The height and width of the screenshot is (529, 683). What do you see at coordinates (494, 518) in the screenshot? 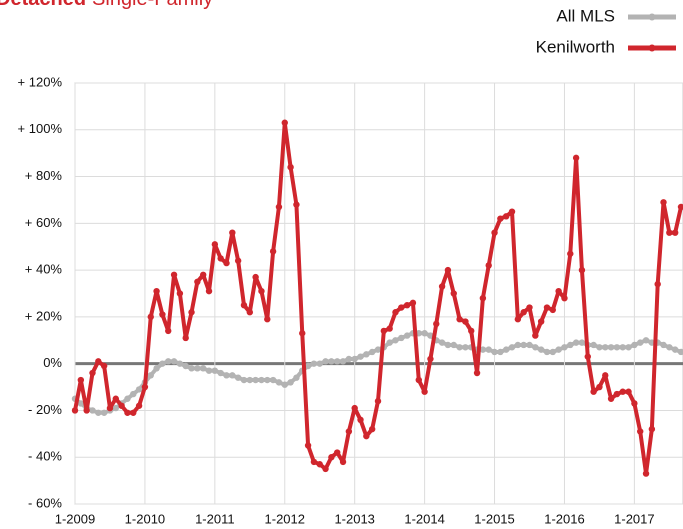
I see `x-tick-label: 1-2015` at bounding box center [494, 518].